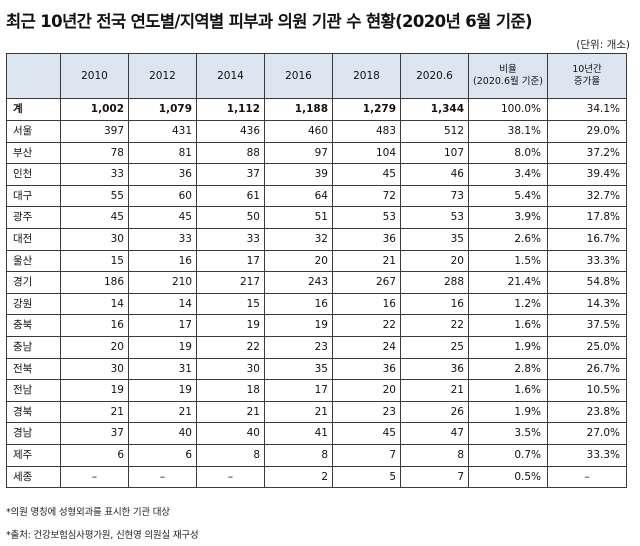  Describe the element at coordinates (162, 282) in the screenshot. I see `value-cell: 210` at that location.